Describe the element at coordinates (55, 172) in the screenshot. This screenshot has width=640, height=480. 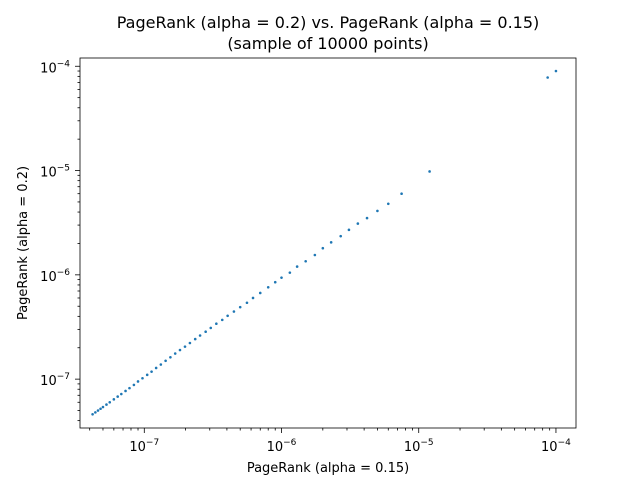
I see `y-tick-label: 10⁻⁵` at that location.